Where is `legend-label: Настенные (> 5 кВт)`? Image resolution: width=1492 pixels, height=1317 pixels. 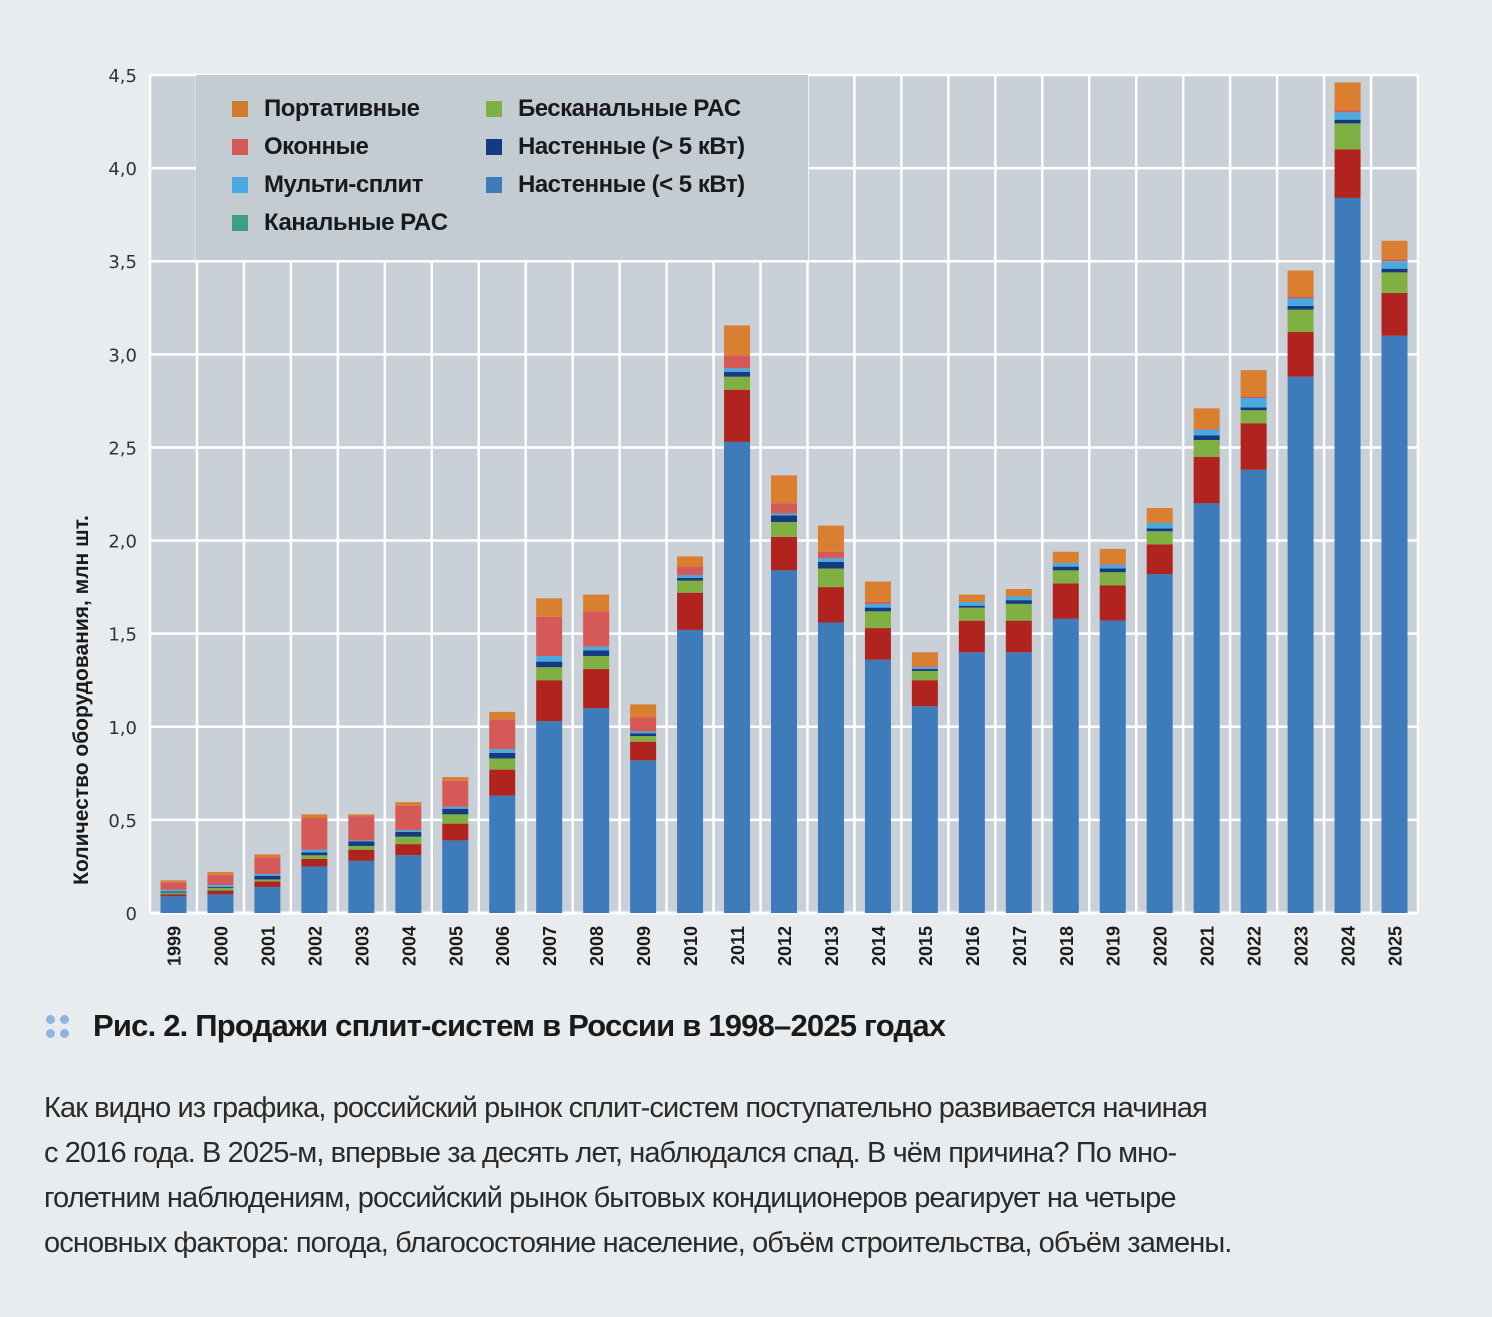 legend-label: Настенные (> 5 кВт) is located at coordinates (631, 146).